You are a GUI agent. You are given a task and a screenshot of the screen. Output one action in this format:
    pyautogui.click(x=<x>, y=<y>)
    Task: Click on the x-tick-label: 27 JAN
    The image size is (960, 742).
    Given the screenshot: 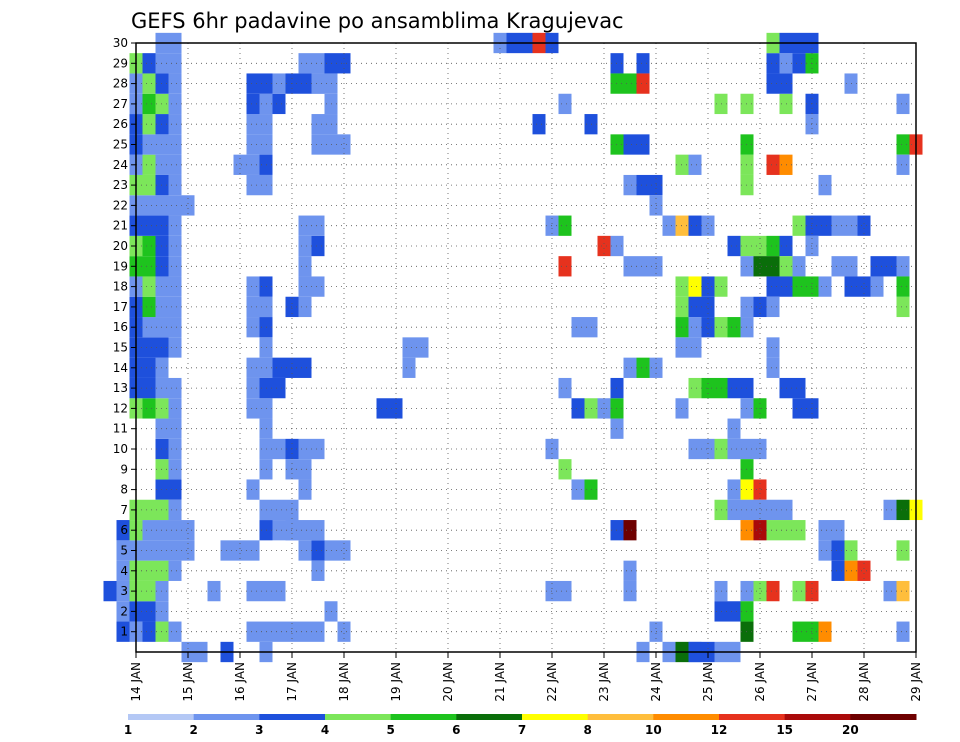 What is the action you would take?
    pyautogui.click(x=812, y=682)
    